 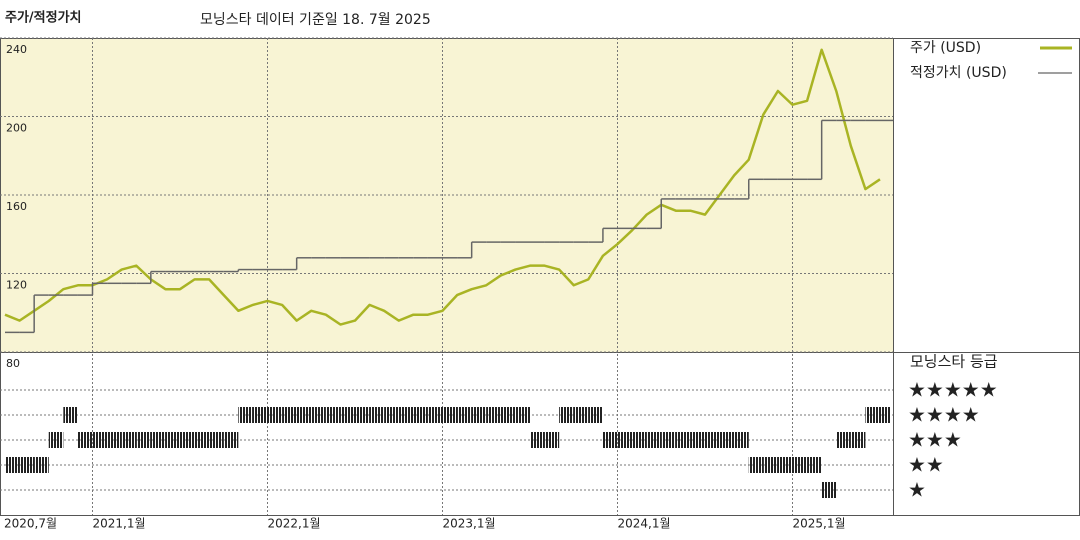 What do you see at coordinates (30, 524) in the screenshot?
I see `x-tick-label: 2020,7월` at bounding box center [30, 524].